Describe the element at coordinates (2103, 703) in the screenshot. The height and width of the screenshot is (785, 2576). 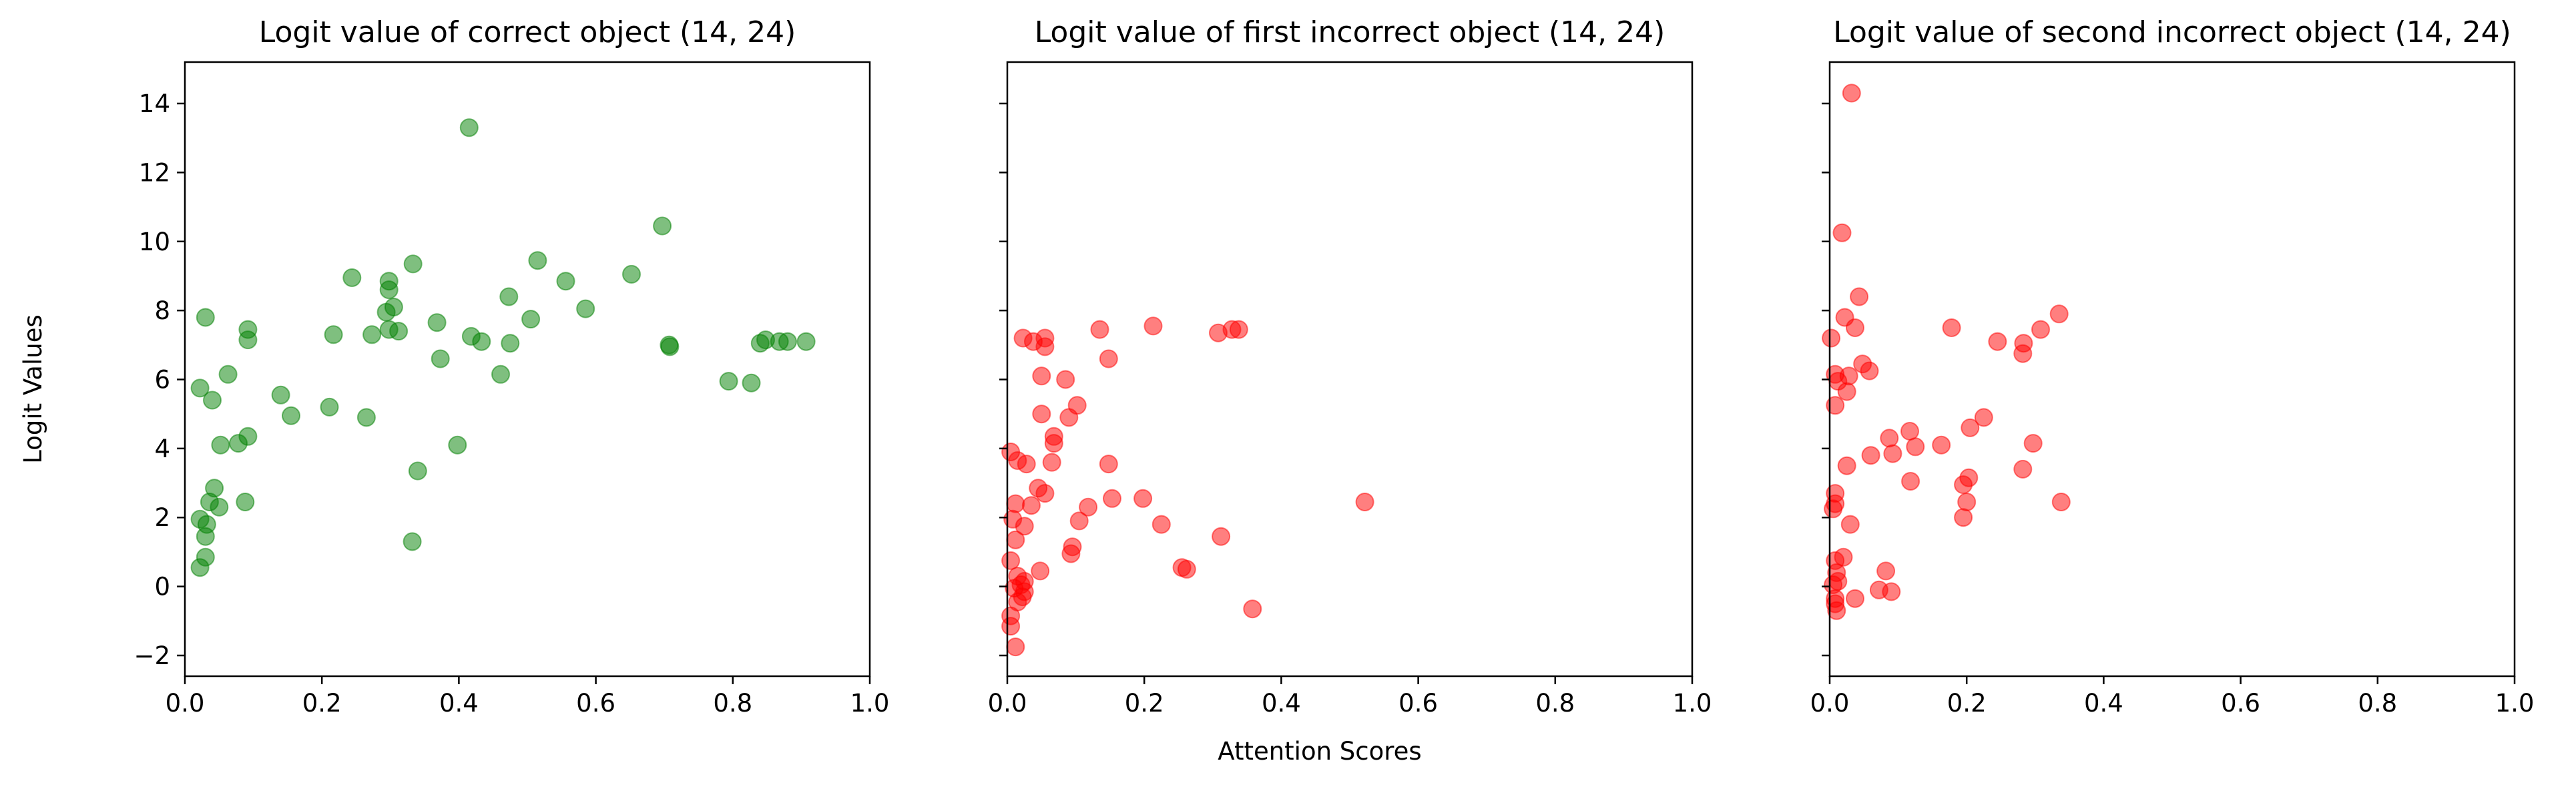
I see `x-tick-label: 0.4` at that location.